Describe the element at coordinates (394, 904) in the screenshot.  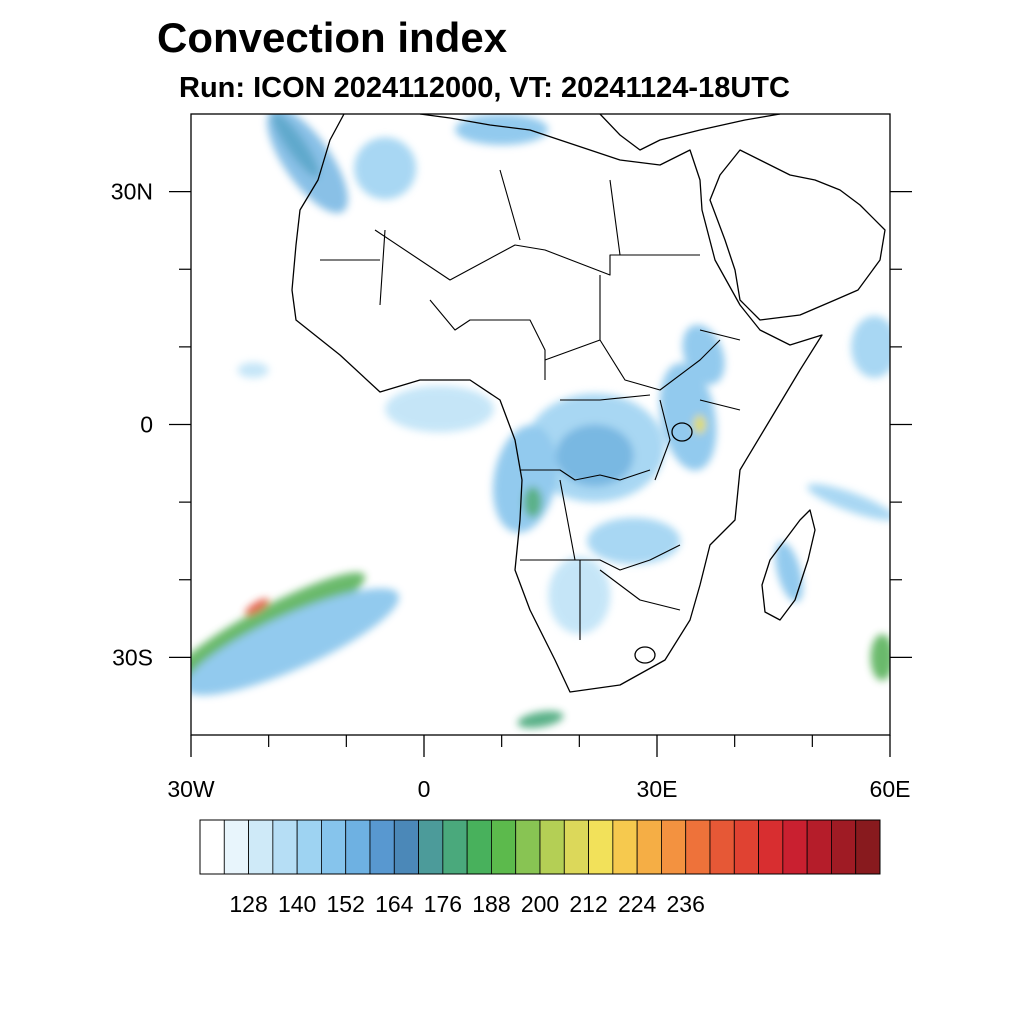
I see `colorbar-label: 164` at that location.